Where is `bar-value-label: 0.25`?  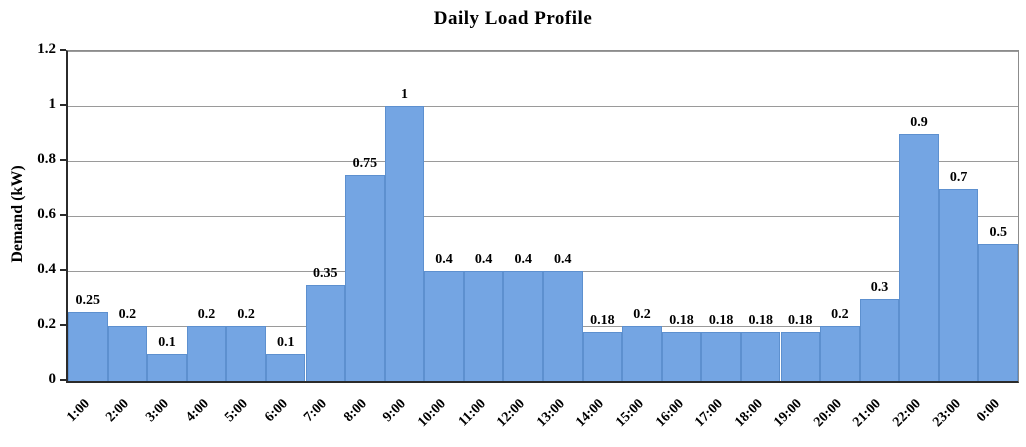
bar-value-label: 0.25 is located at coordinates (88, 301).